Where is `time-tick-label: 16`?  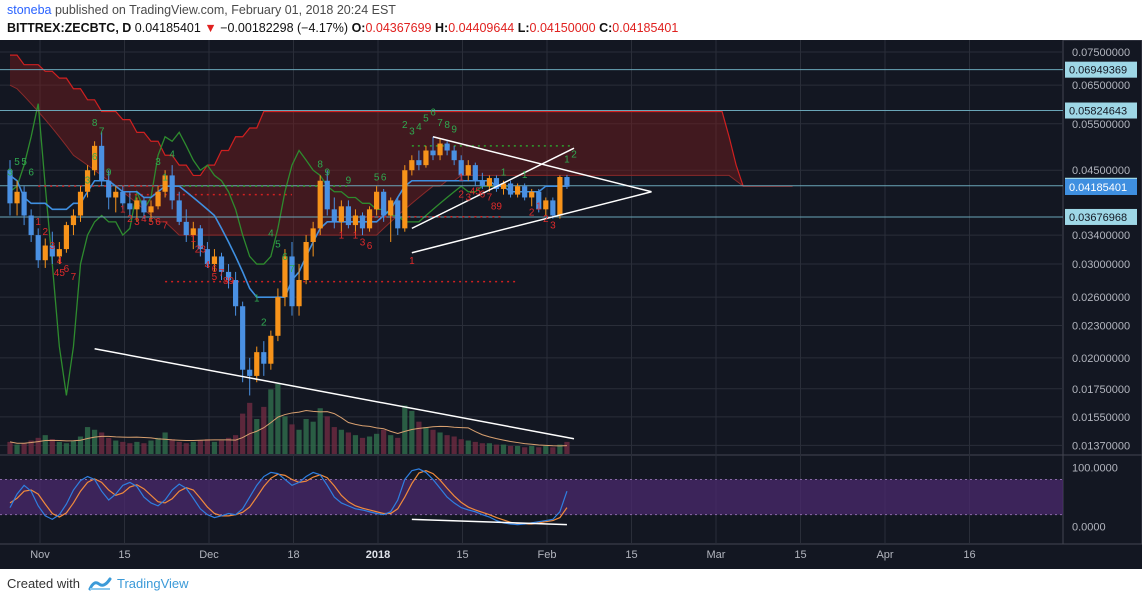 time-tick-label: 16 is located at coordinates (969, 555).